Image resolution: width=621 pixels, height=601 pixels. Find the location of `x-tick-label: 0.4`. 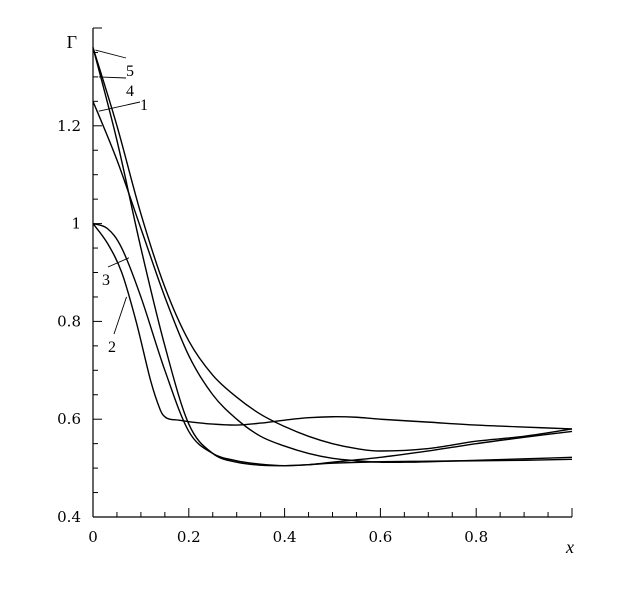

x-tick-label: 0.4 is located at coordinates (285, 537).